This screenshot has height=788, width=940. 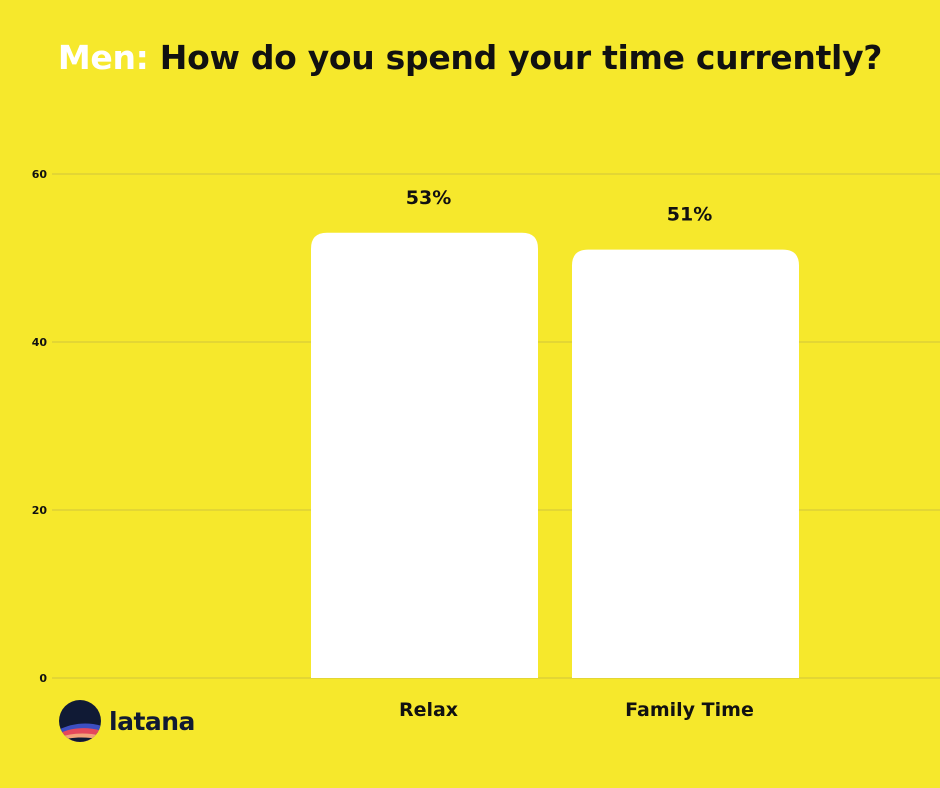 I want to click on bar-relax, so click(x=424, y=455).